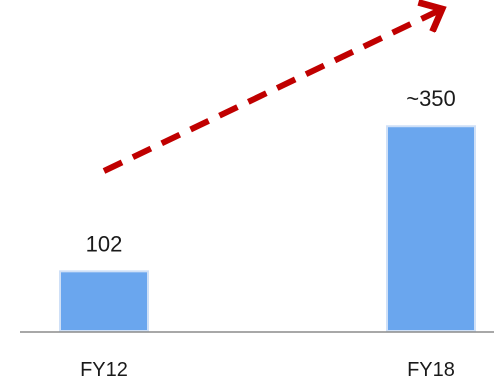 The height and width of the screenshot is (382, 494). What do you see at coordinates (431, 370) in the screenshot?
I see `x-tick-label-fy18: FY18` at bounding box center [431, 370].